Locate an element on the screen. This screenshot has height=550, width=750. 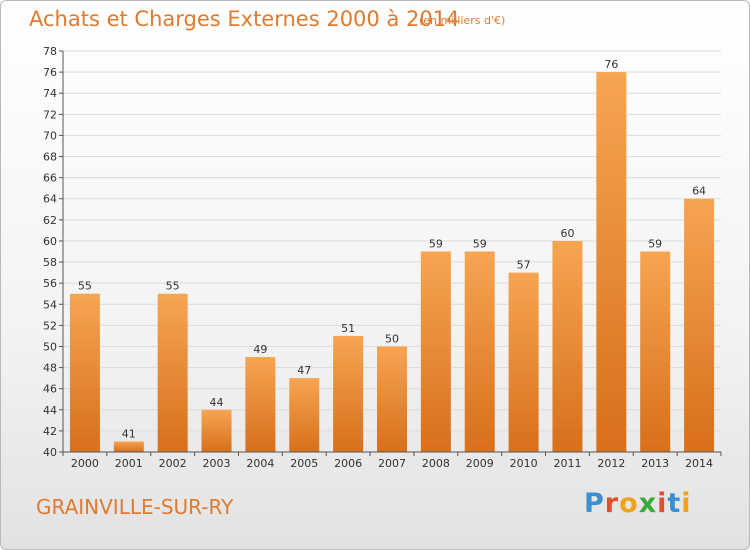
y-tick-label: 58 is located at coordinates (50, 262).